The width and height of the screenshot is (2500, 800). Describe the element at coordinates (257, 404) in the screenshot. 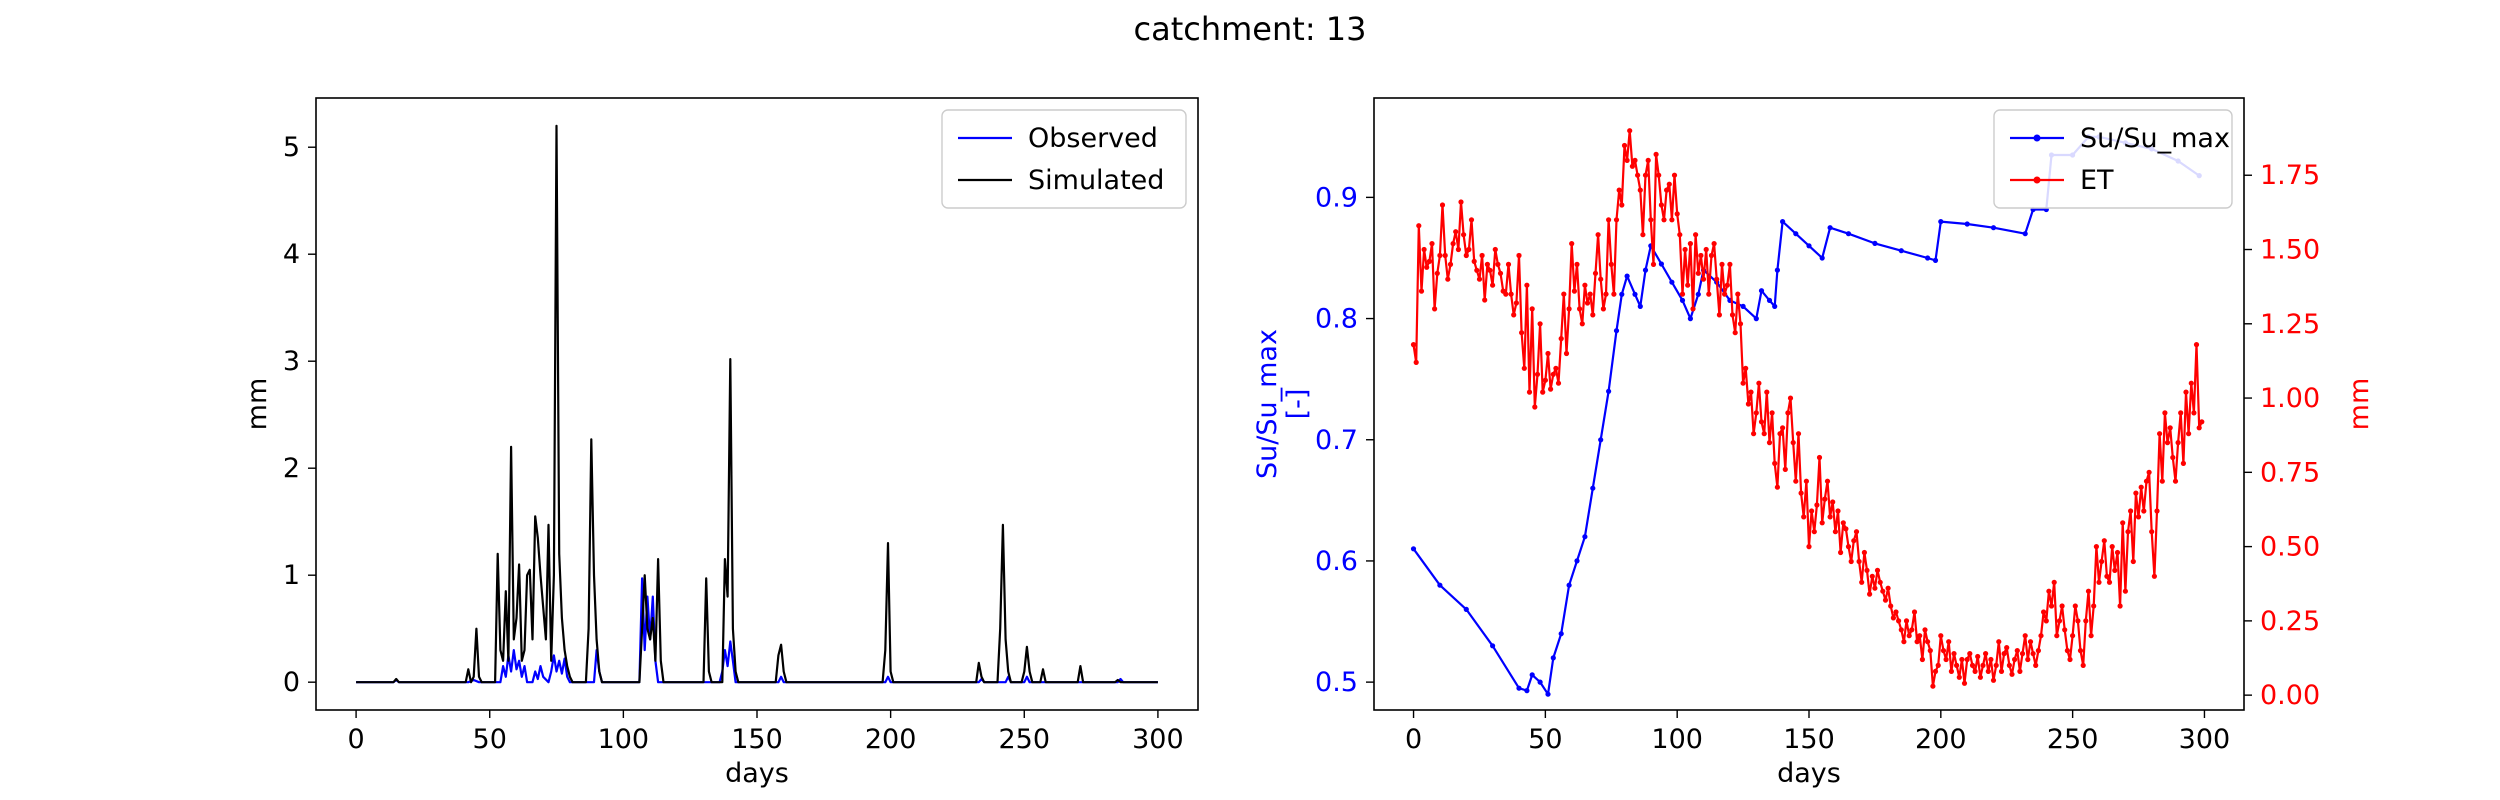

I see `left-y-axis-label: mm` at that location.